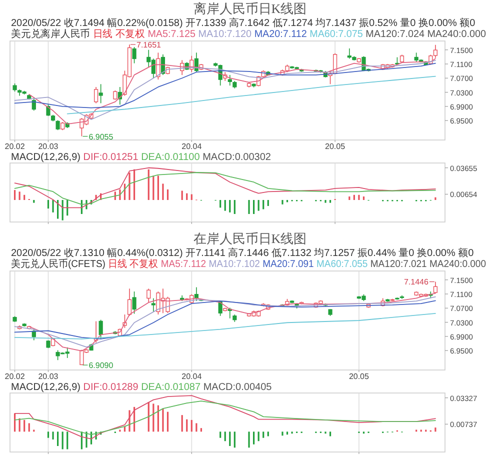 This screenshot has height=461, width=500. I want to click on annotation: 7.1651, so click(149, 45).